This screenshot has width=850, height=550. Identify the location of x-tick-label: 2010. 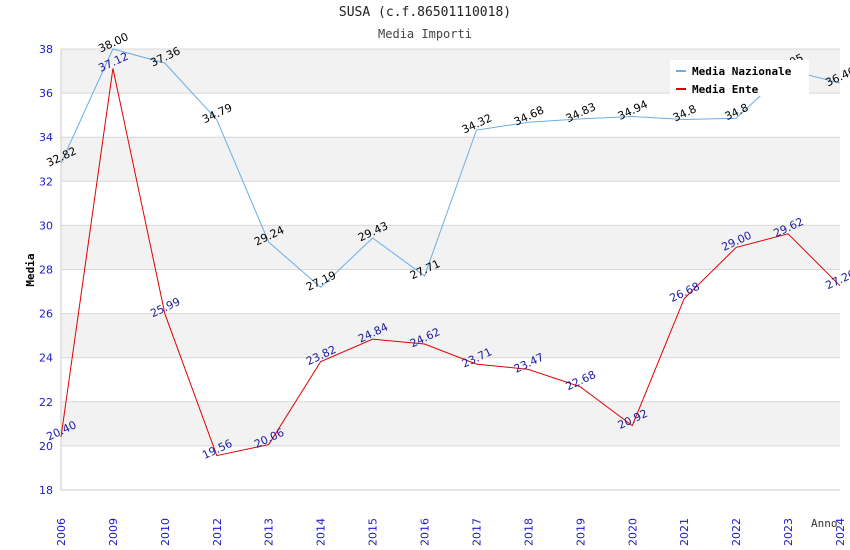
(165, 532).